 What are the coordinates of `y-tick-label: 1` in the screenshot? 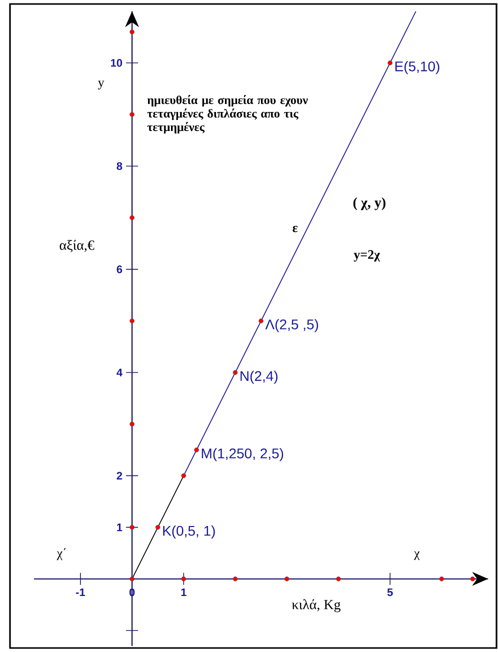 It's located at (119, 528).